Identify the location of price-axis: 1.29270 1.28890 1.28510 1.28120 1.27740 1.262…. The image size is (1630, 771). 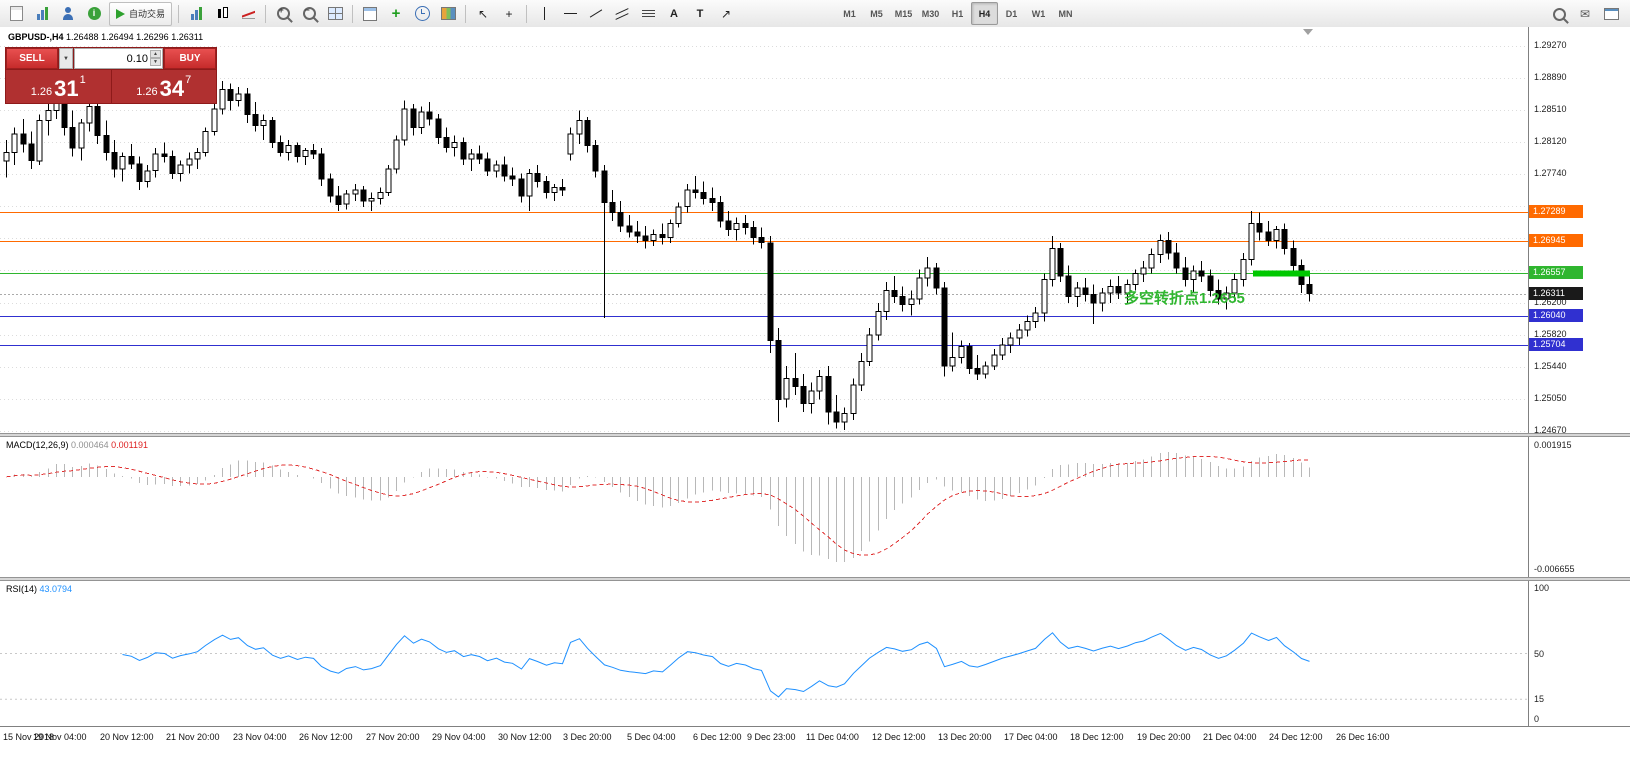
(1579, 376).